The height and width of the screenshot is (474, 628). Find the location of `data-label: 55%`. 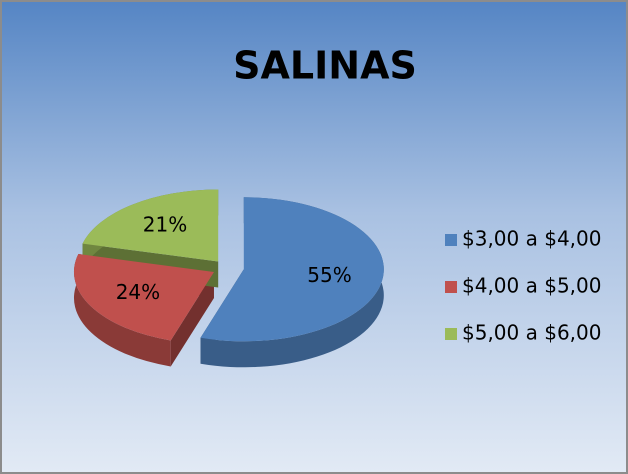

data-label: 55% is located at coordinates (329, 275).